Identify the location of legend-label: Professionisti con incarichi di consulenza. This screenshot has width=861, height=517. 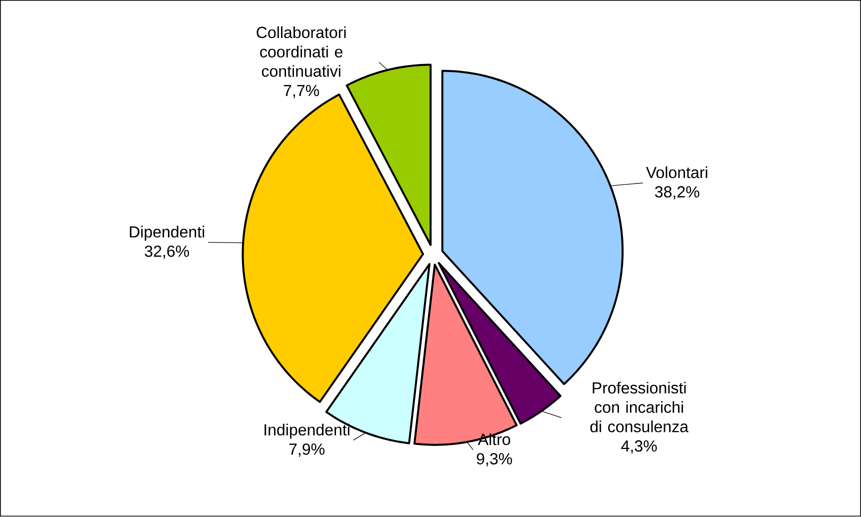
(639, 407).